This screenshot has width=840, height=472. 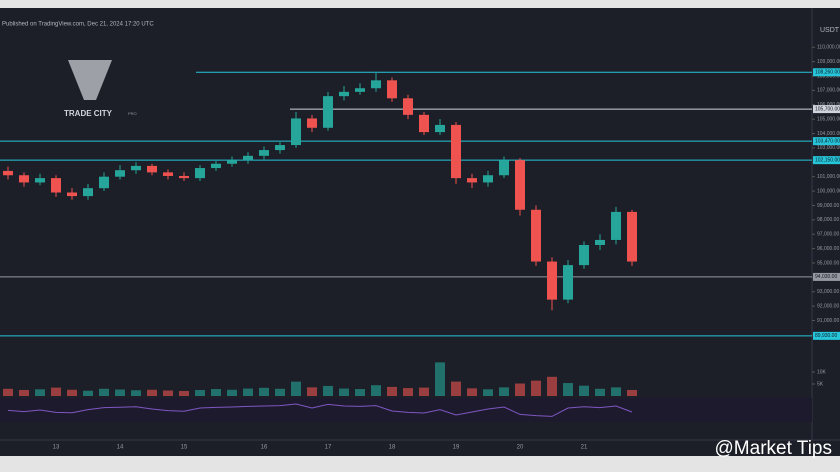 What do you see at coordinates (120, 448) in the screenshot?
I see `x-tick-label: 14` at bounding box center [120, 448].